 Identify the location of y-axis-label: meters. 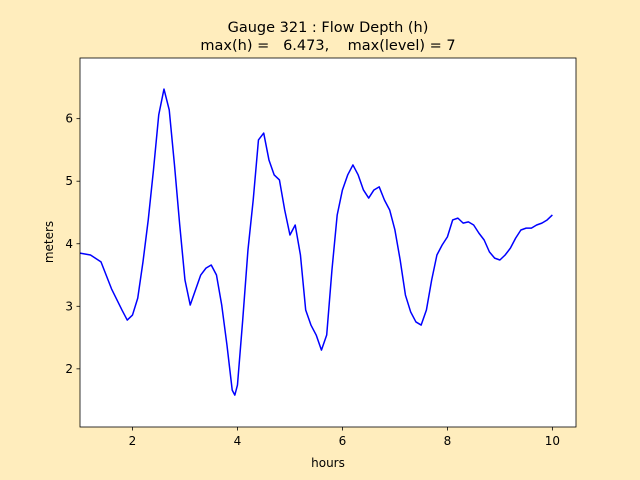
(49, 242).